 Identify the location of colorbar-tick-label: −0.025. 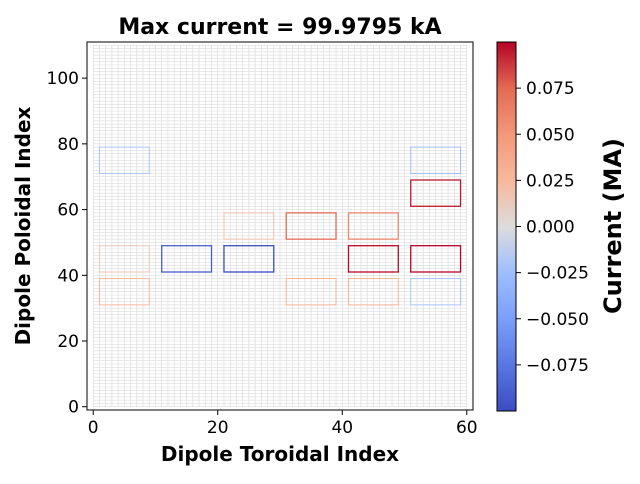
(557, 274).